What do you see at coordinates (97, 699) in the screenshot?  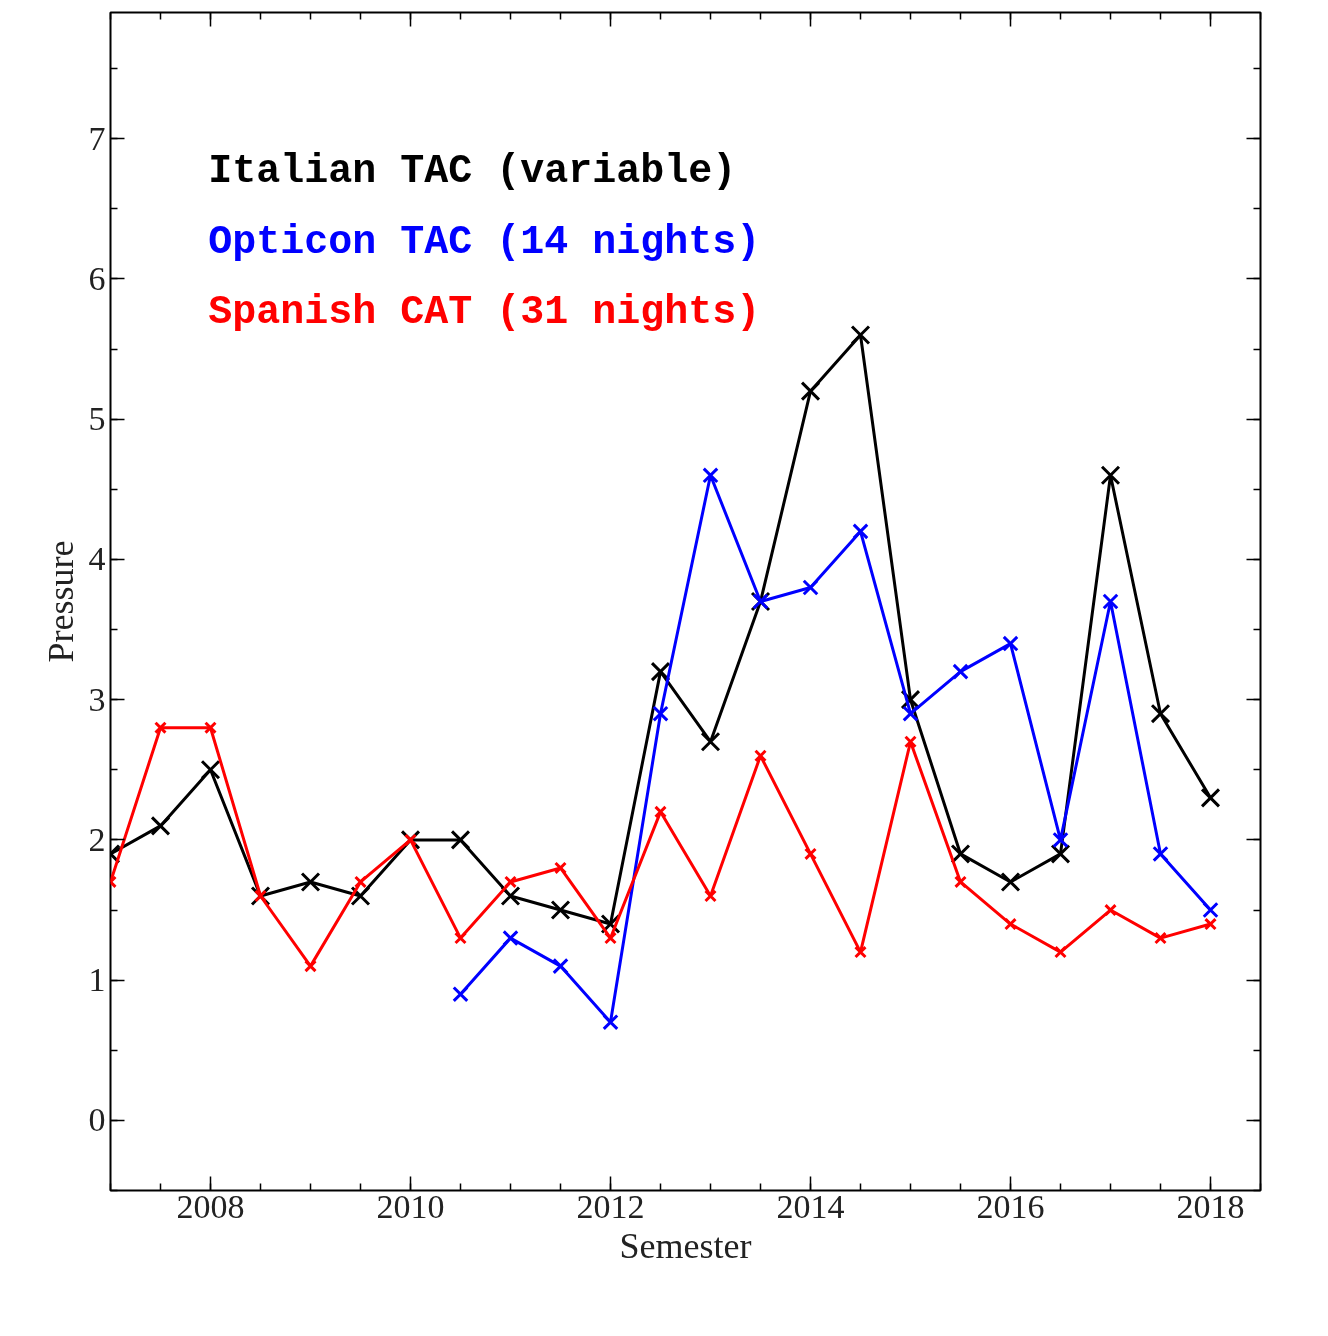 I see `y-tick-label: 3` at bounding box center [97, 699].